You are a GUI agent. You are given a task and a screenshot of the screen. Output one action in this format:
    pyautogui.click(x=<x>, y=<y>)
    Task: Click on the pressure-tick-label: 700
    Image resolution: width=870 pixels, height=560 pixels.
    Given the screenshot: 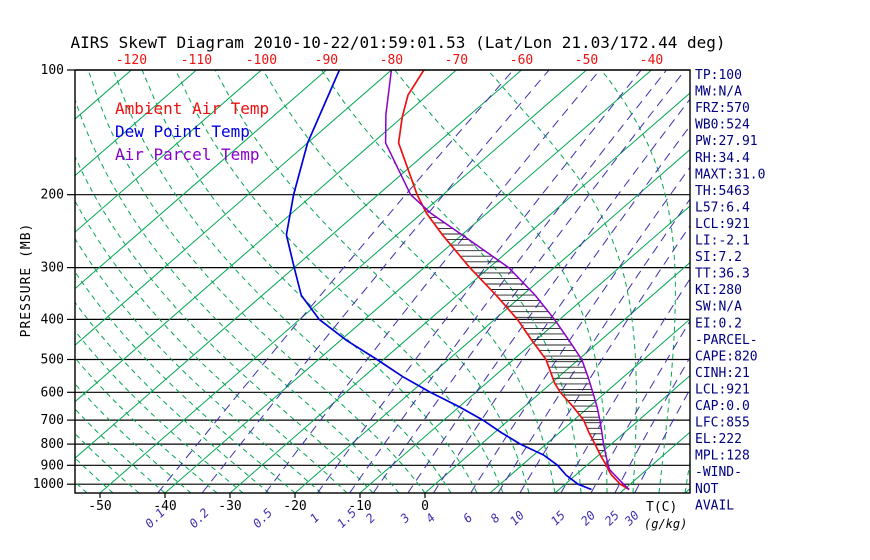 What is the action you would take?
    pyautogui.click(x=52, y=420)
    